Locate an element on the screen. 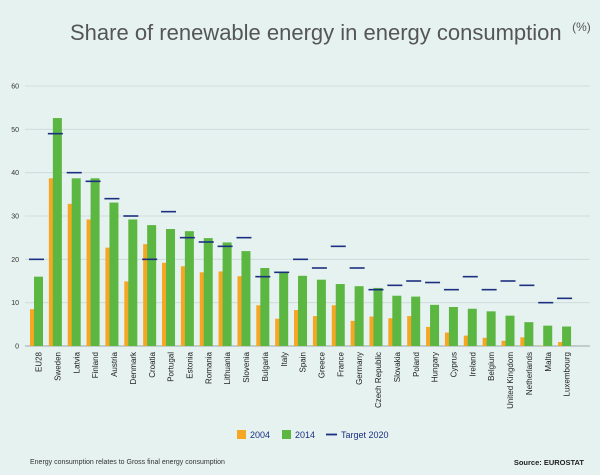 The height and width of the screenshot is (475, 600). legend-label-2014: 2014 is located at coordinates (305, 435).